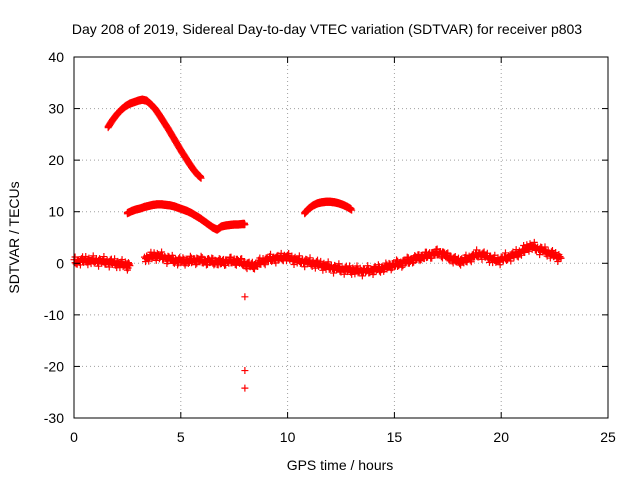 The image size is (640, 480). What do you see at coordinates (74, 437) in the screenshot?
I see `x-tick-label: 0` at bounding box center [74, 437].